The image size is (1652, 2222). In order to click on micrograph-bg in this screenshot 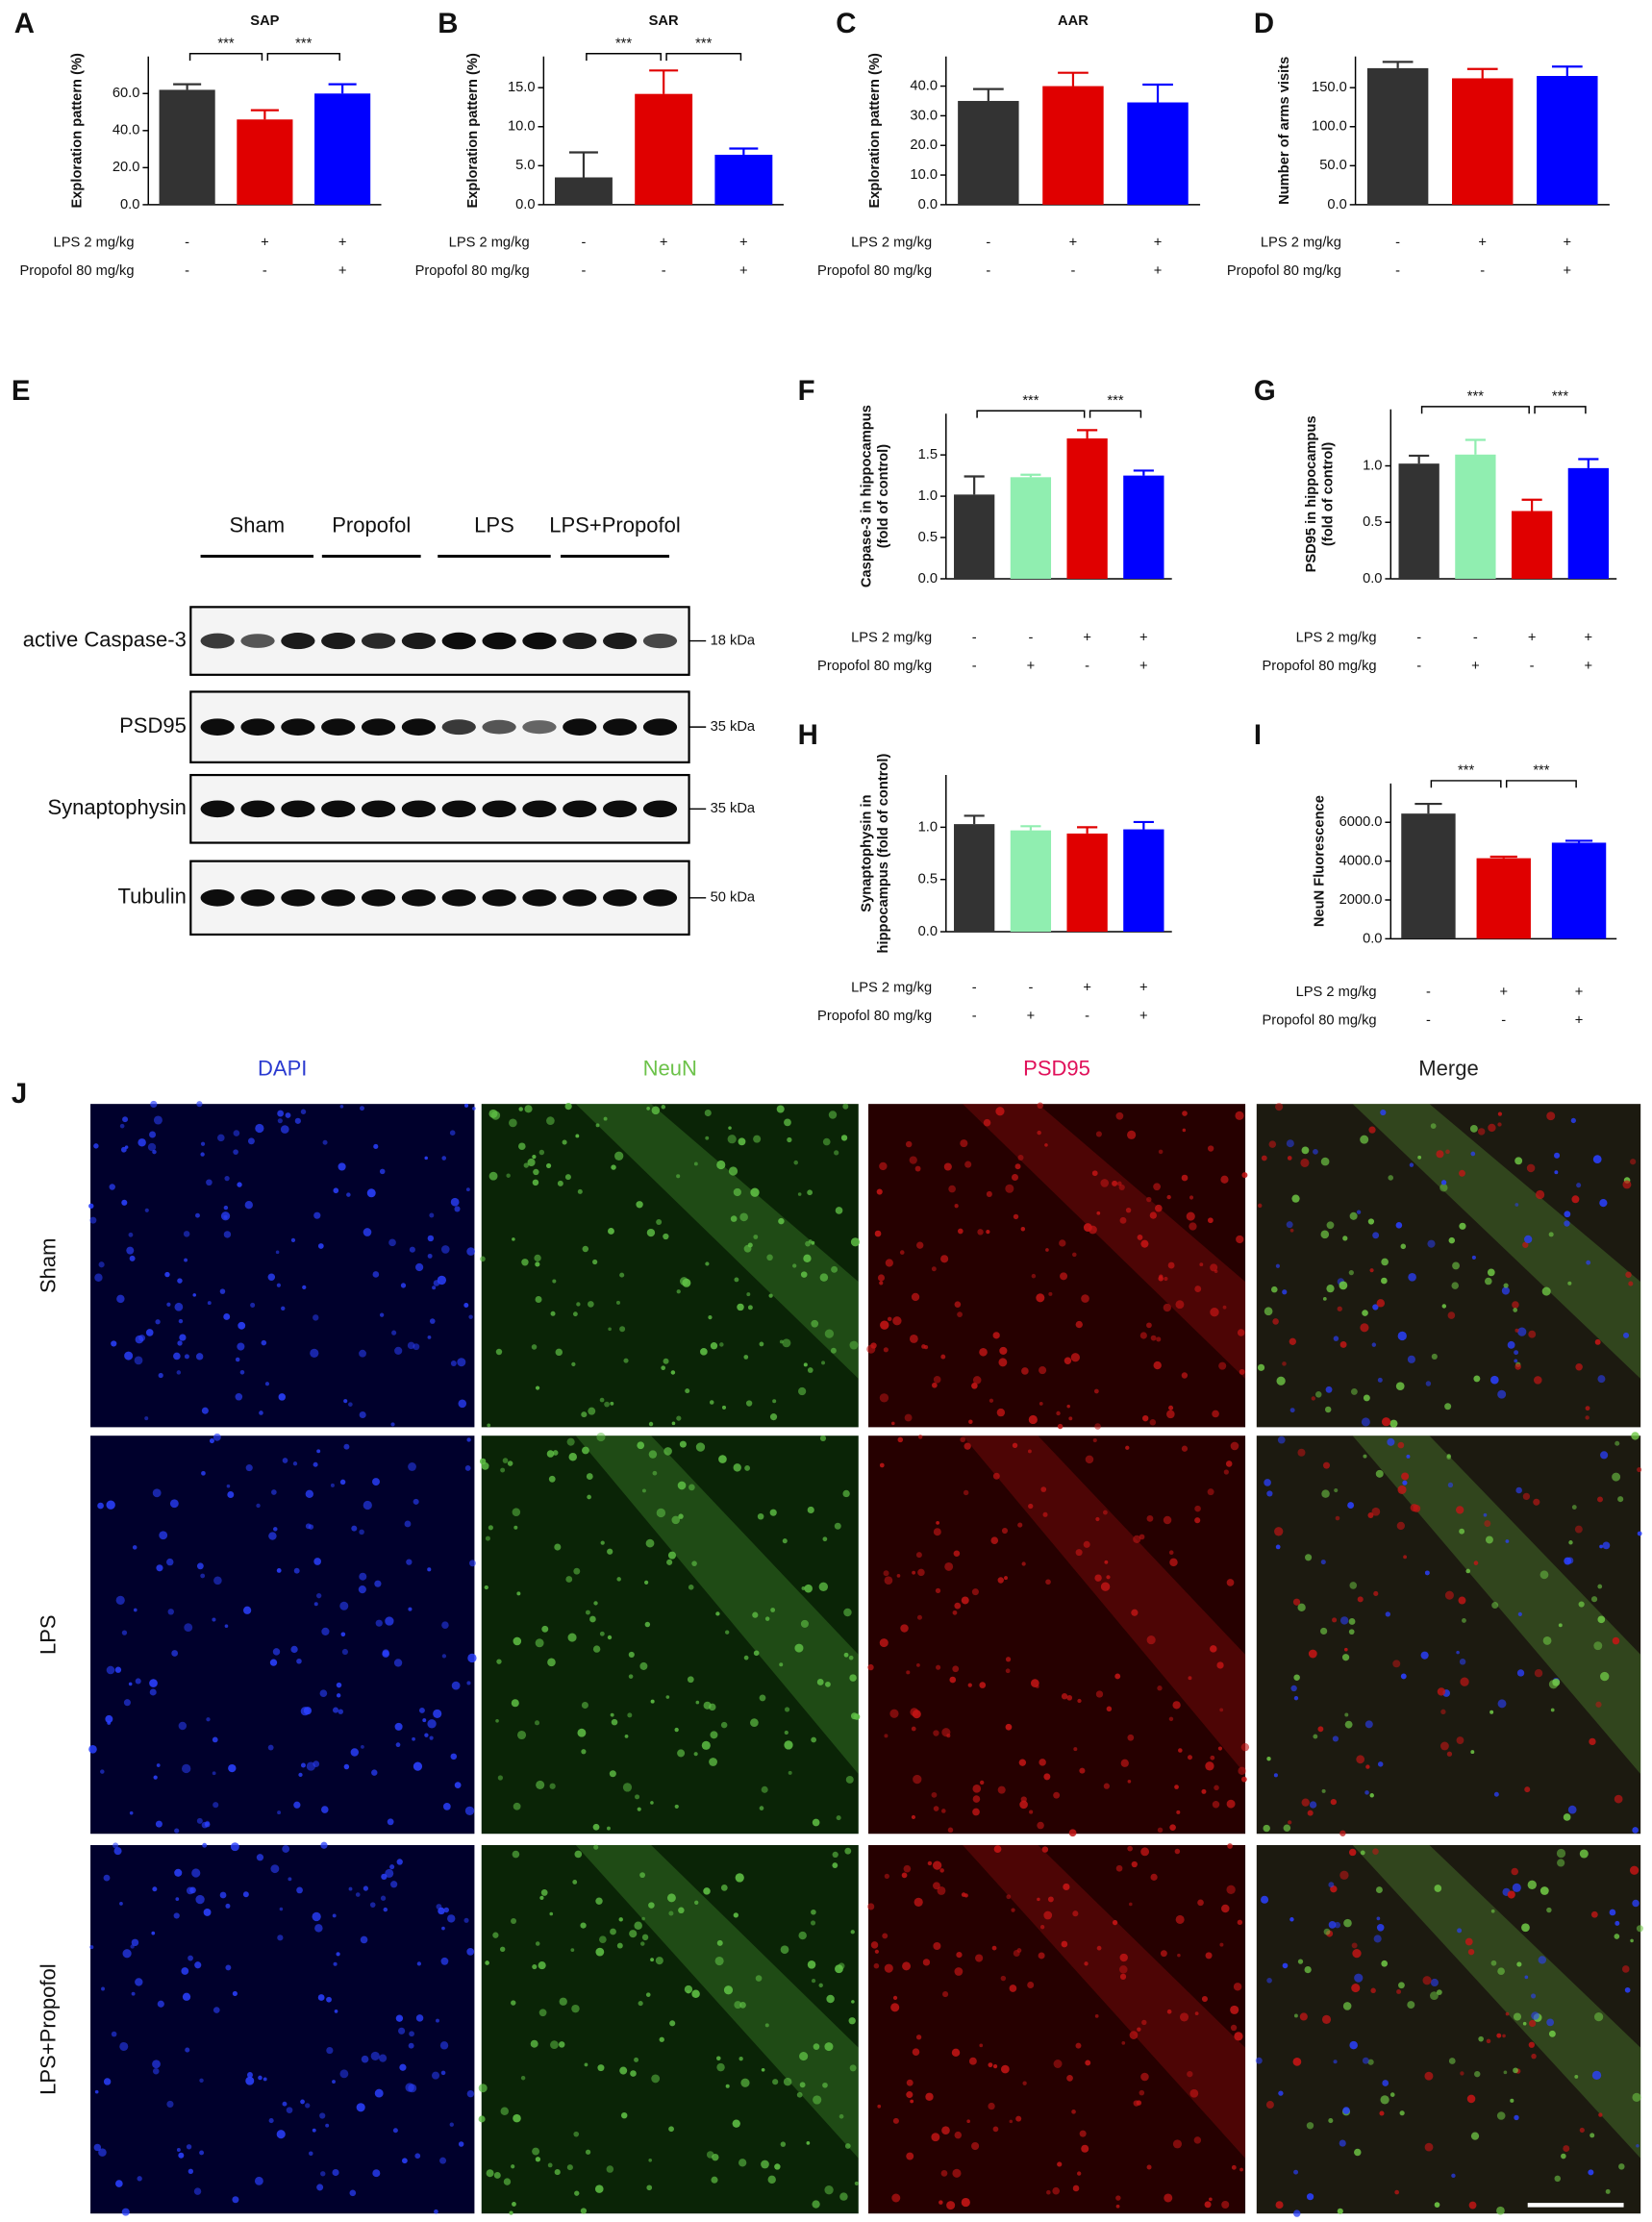, I will do `click(1448, 1266)`.